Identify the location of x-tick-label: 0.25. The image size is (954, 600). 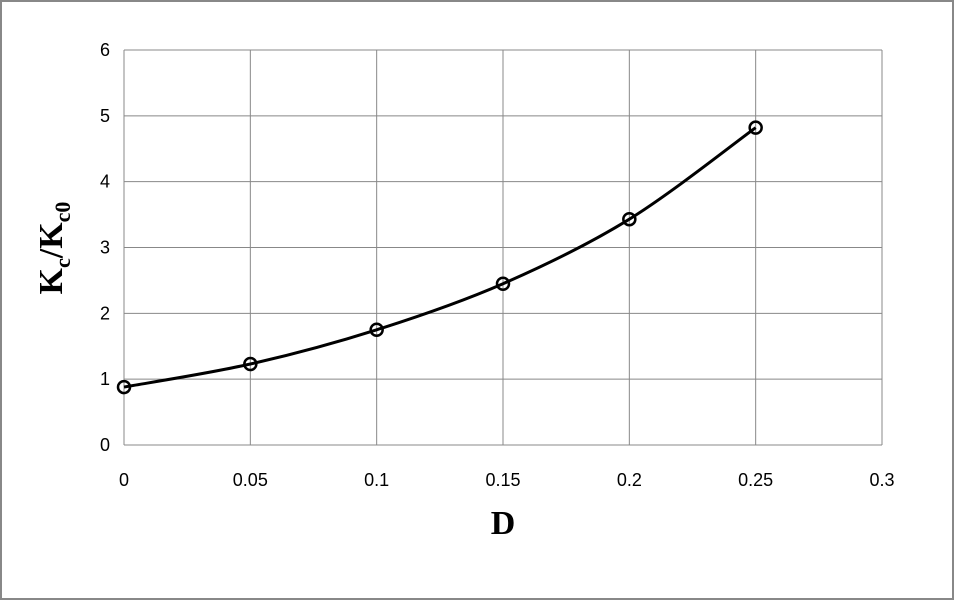
(755, 480).